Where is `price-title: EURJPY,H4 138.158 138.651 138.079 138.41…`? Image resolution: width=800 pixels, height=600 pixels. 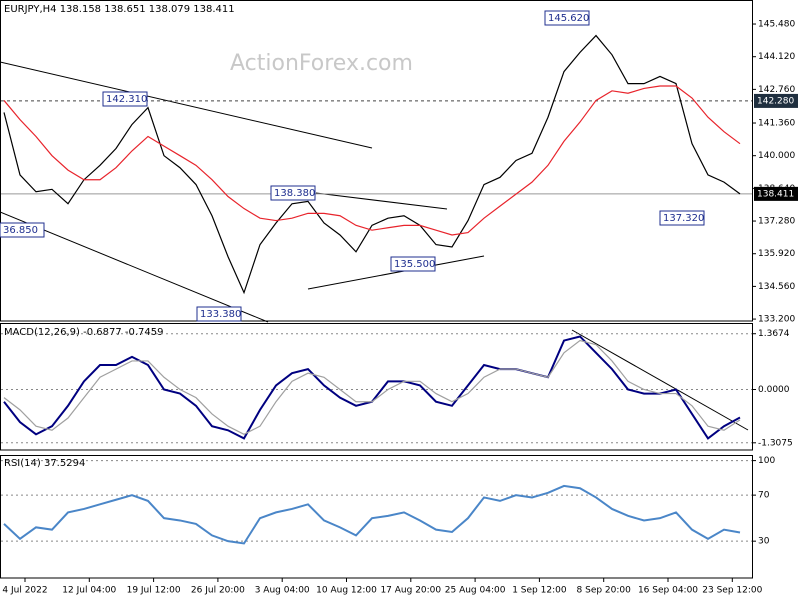 price-title: EURJPY,H4 138.158 138.651 138.079 138.41… is located at coordinates (119, 9).